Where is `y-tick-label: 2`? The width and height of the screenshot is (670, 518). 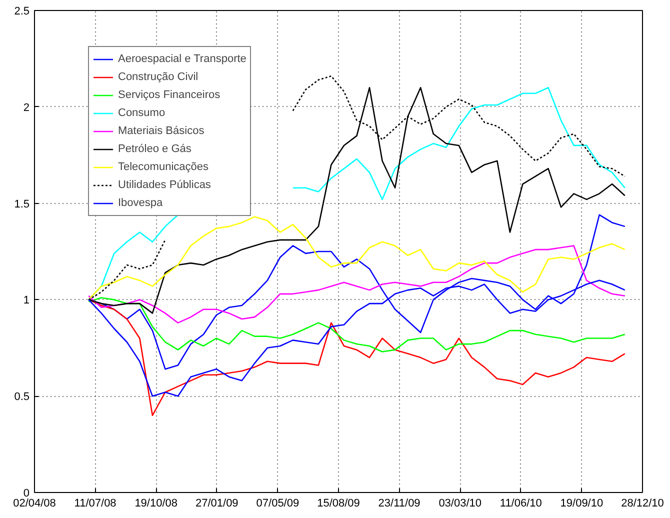 y-tick-label: 2 is located at coordinates (26, 108).